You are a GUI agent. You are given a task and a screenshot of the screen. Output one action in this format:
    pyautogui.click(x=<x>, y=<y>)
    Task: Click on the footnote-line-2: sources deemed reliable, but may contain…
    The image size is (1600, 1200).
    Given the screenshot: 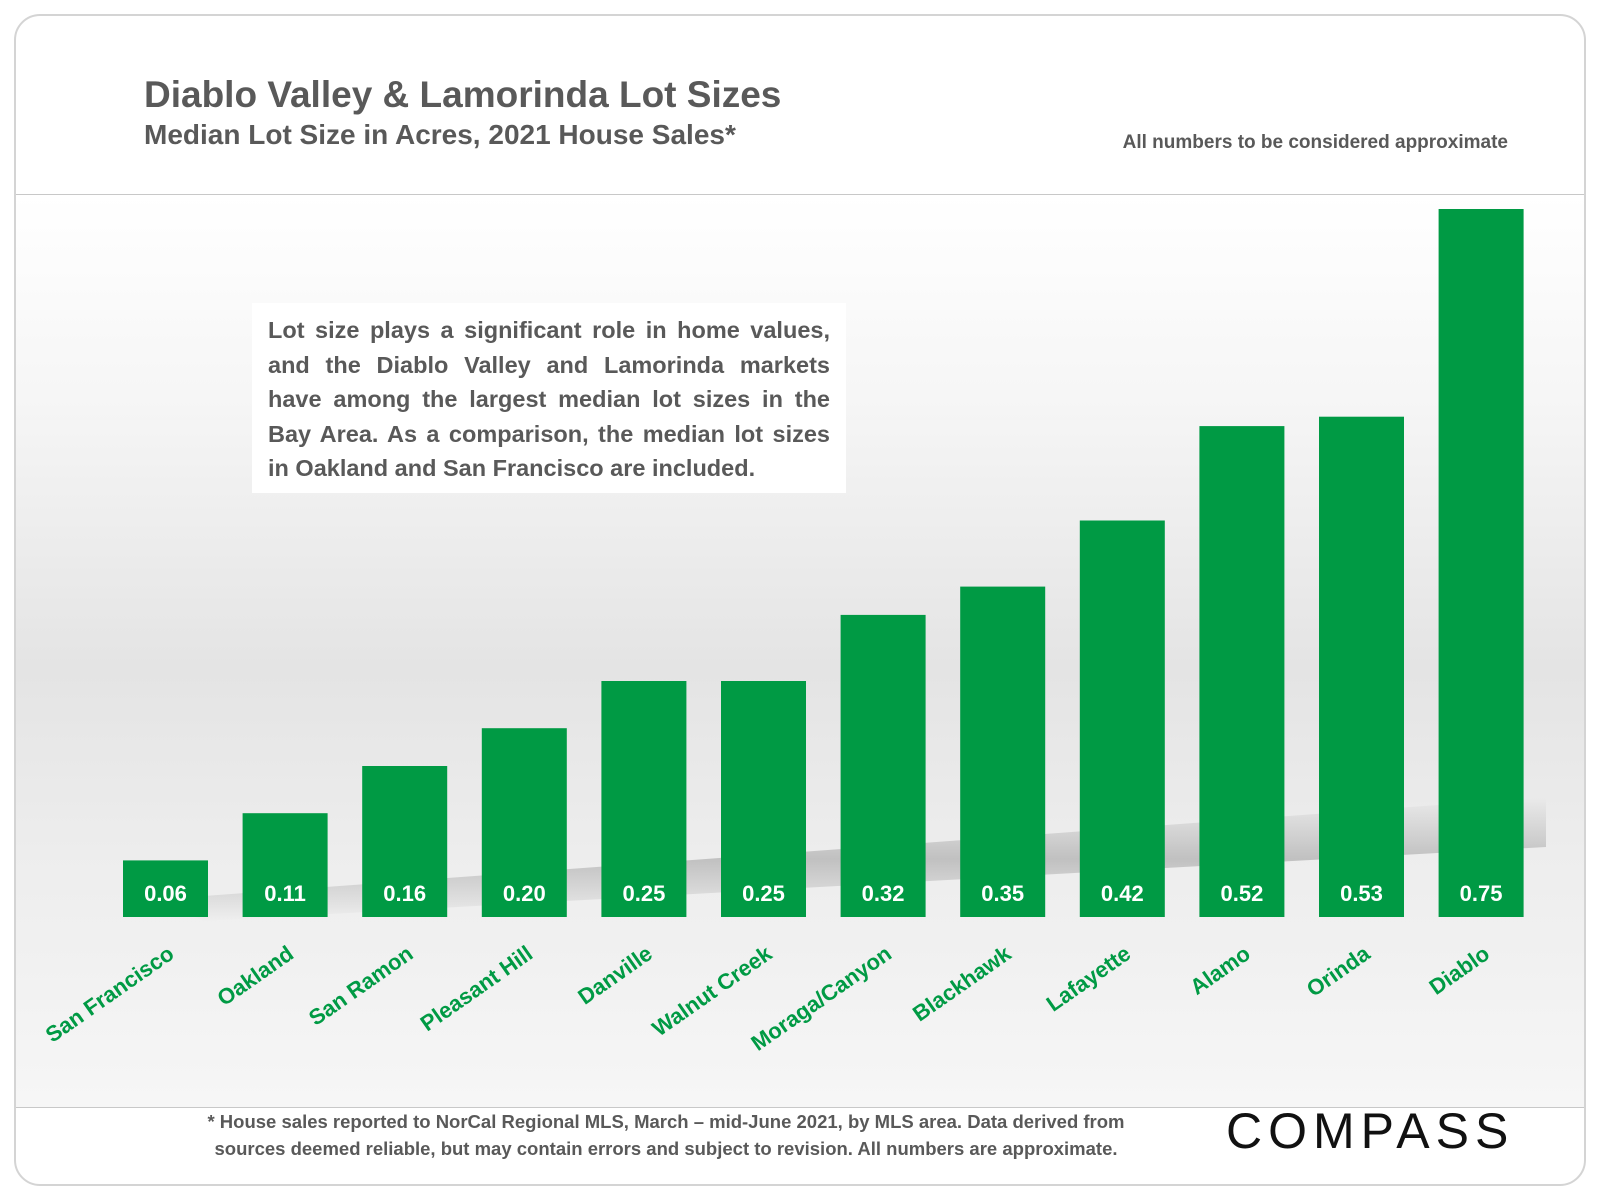 What is the action you would take?
    pyautogui.click(x=666, y=1148)
    